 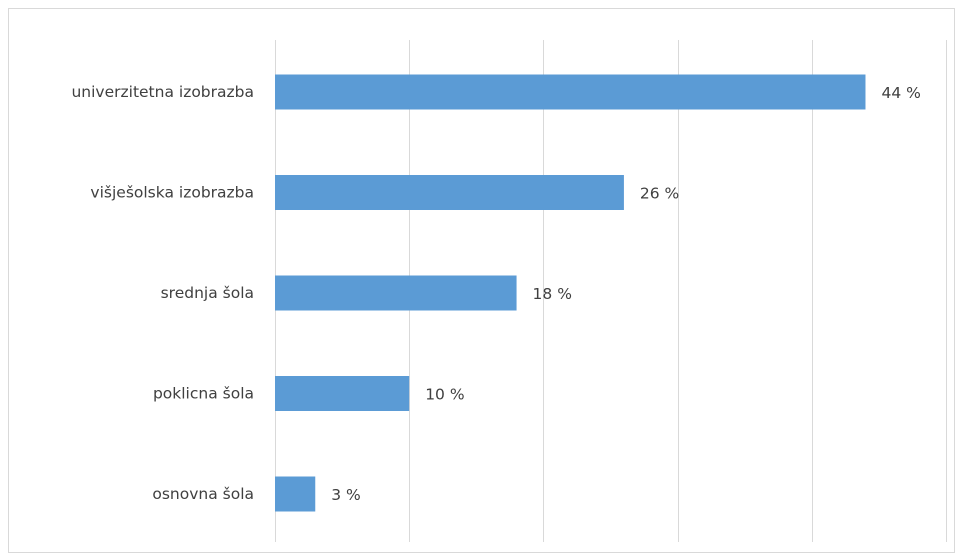 What do you see at coordinates (203, 494) in the screenshot?
I see `category-label: osnovna šola` at bounding box center [203, 494].